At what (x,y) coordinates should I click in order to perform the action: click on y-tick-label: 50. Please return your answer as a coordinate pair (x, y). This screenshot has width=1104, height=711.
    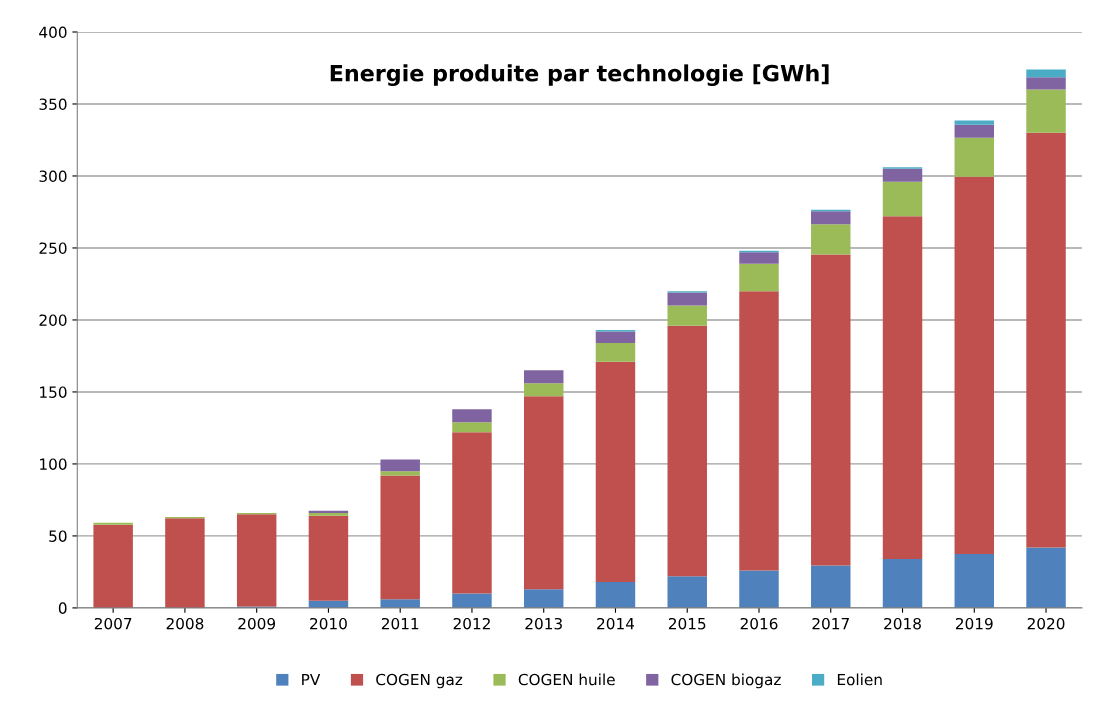
    Looking at the image, I should click on (58, 536).